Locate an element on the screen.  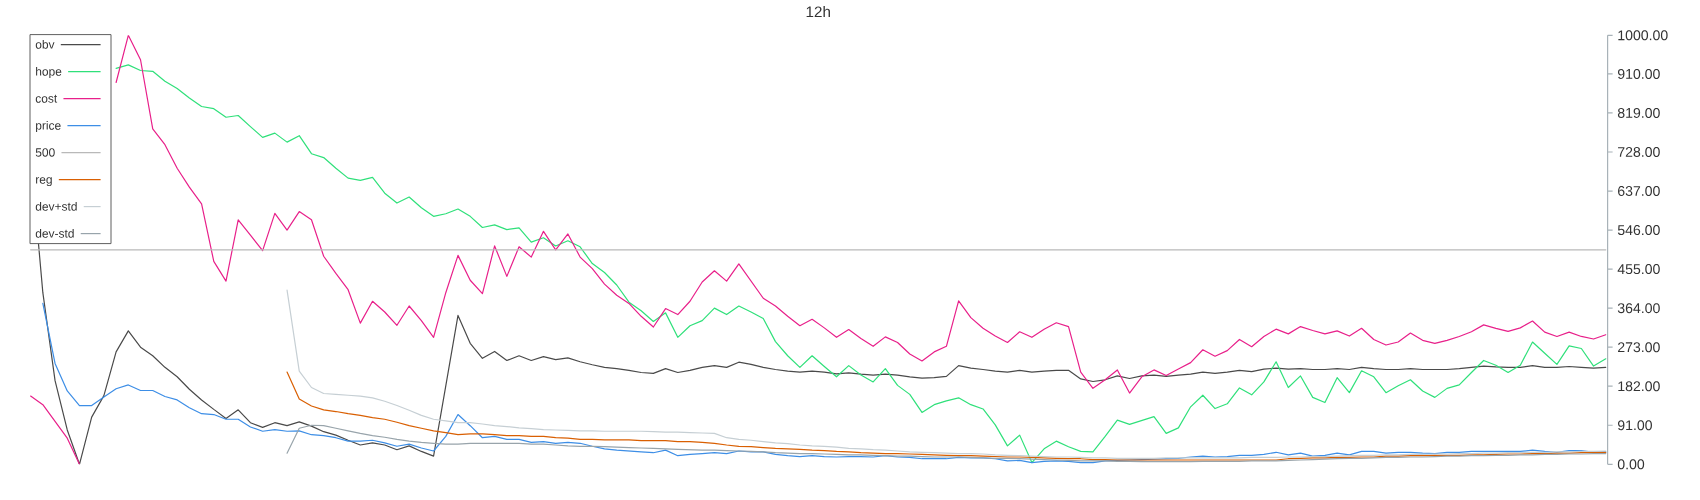
y-tick-label: 455.00 is located at coordinates (1638, 269).